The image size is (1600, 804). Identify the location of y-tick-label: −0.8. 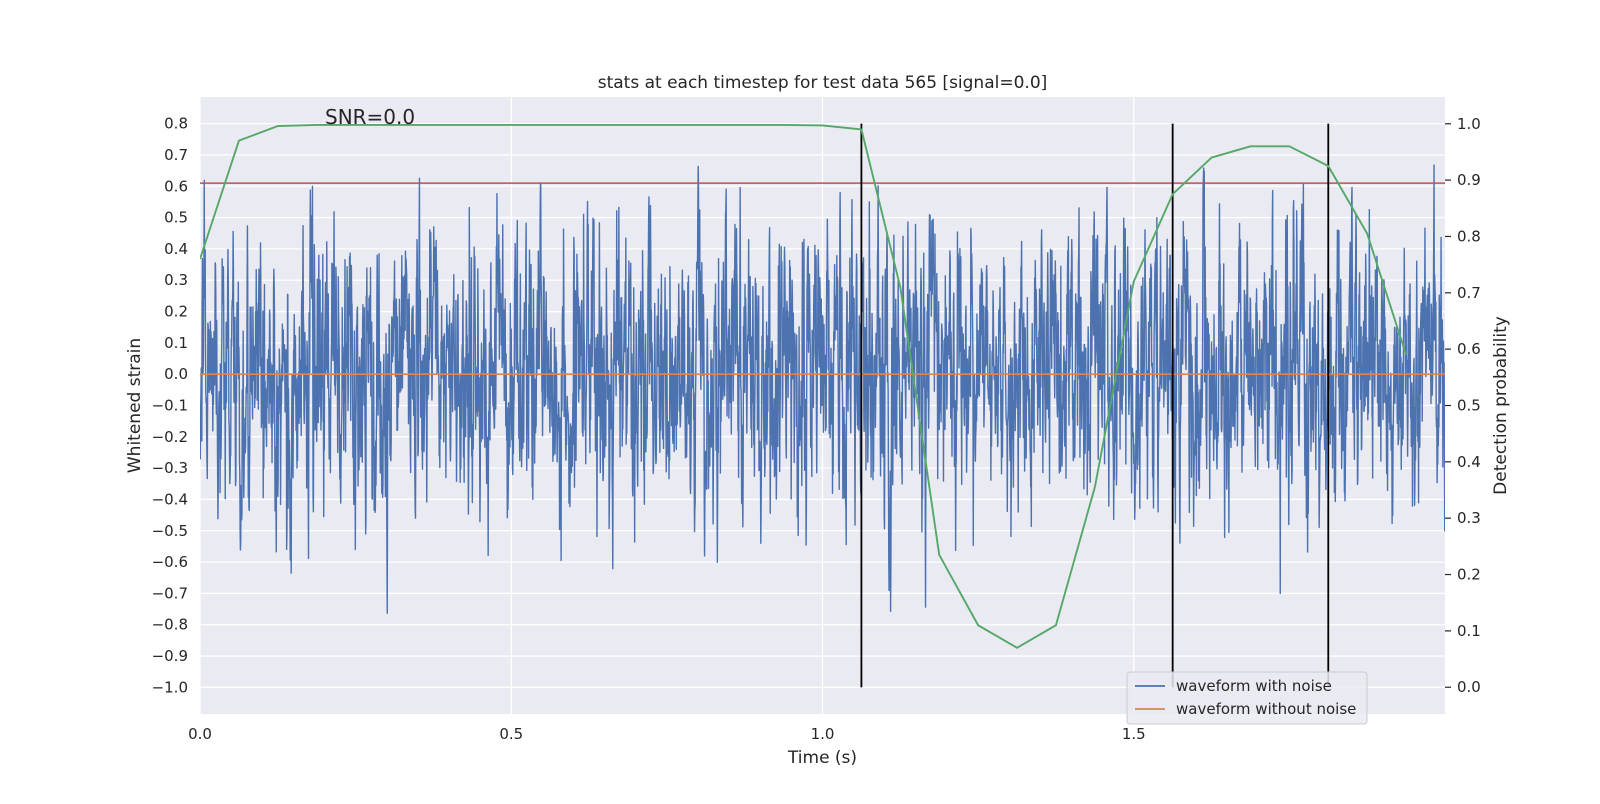
(170, 625).